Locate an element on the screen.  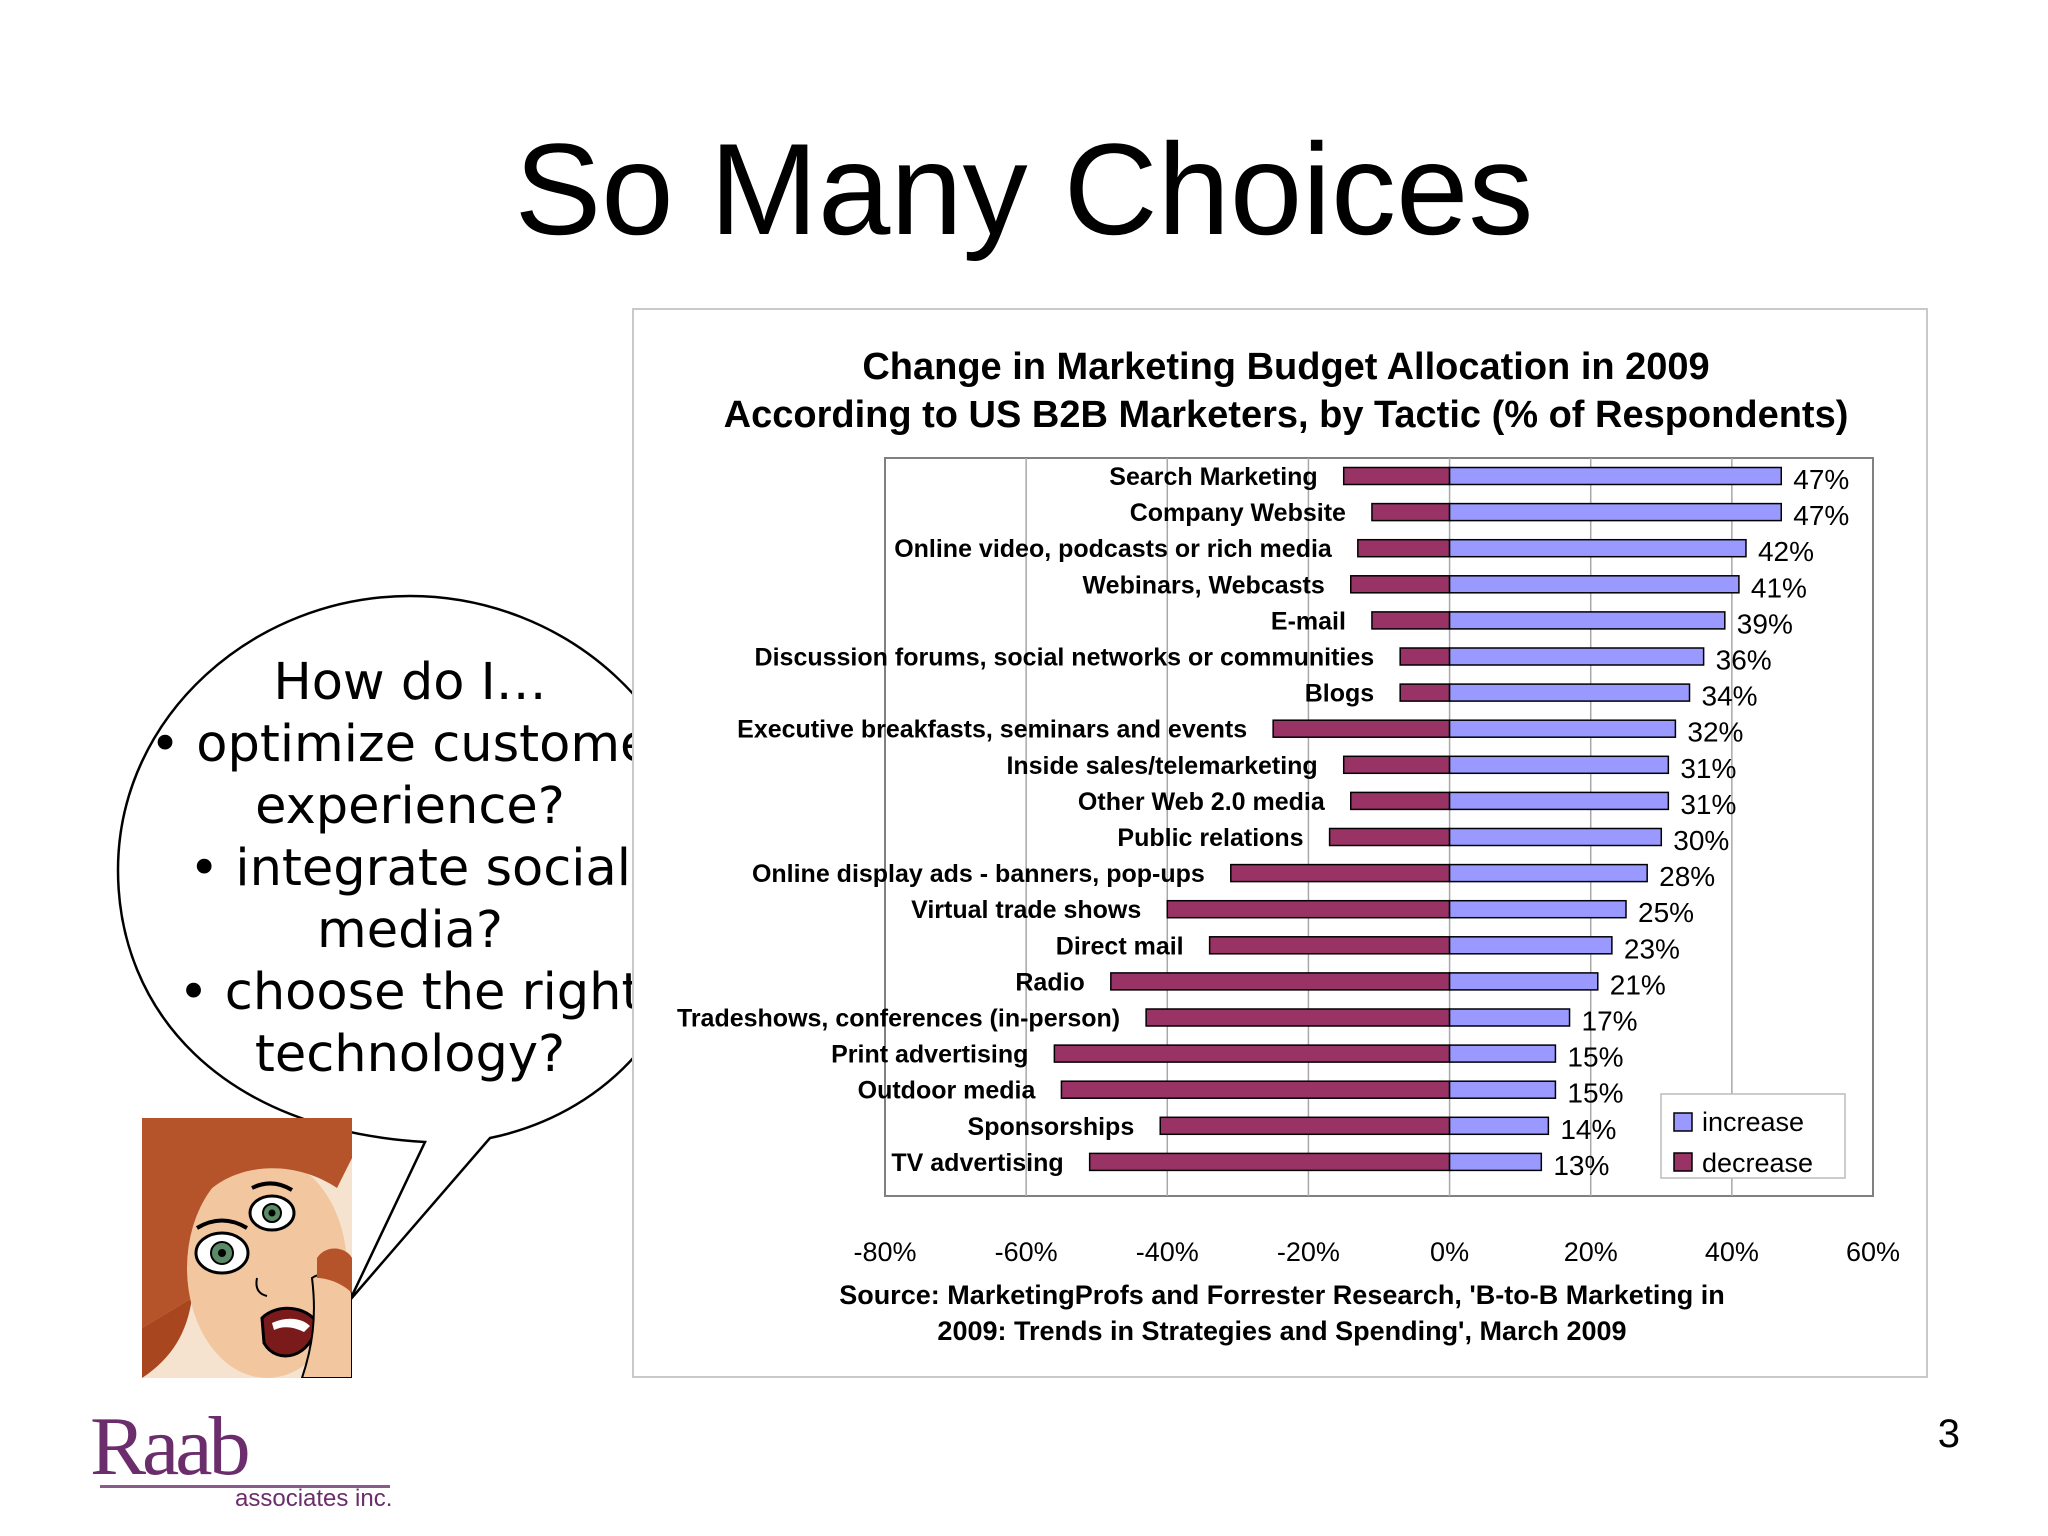
legend-label-increase: increase is located at coordinates (1753, 1122).